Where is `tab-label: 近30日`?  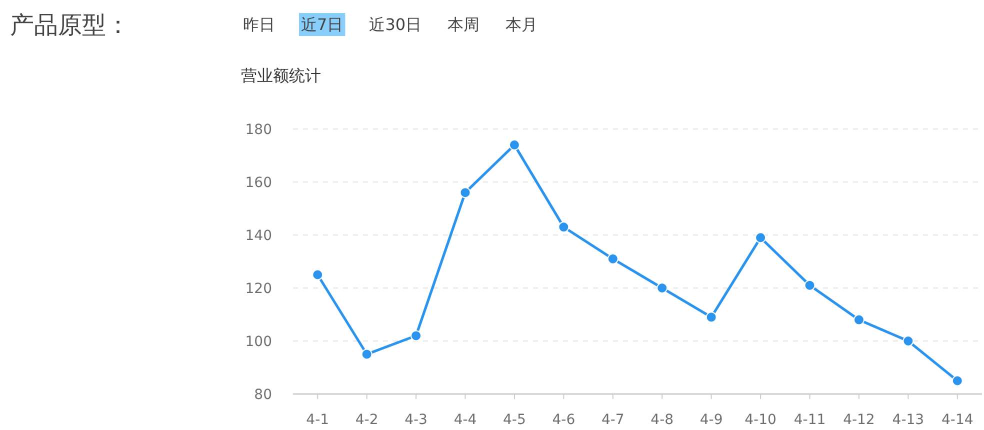
tab-label: 近30日 is located at coordinates (395, 24).